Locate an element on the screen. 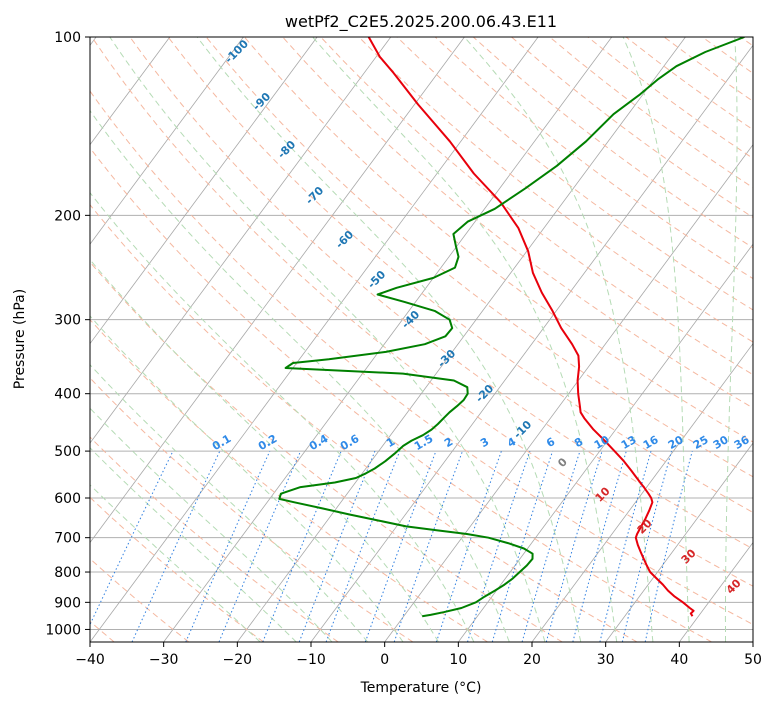  x-tick-label: −20 is located at coordinates (238, 660).